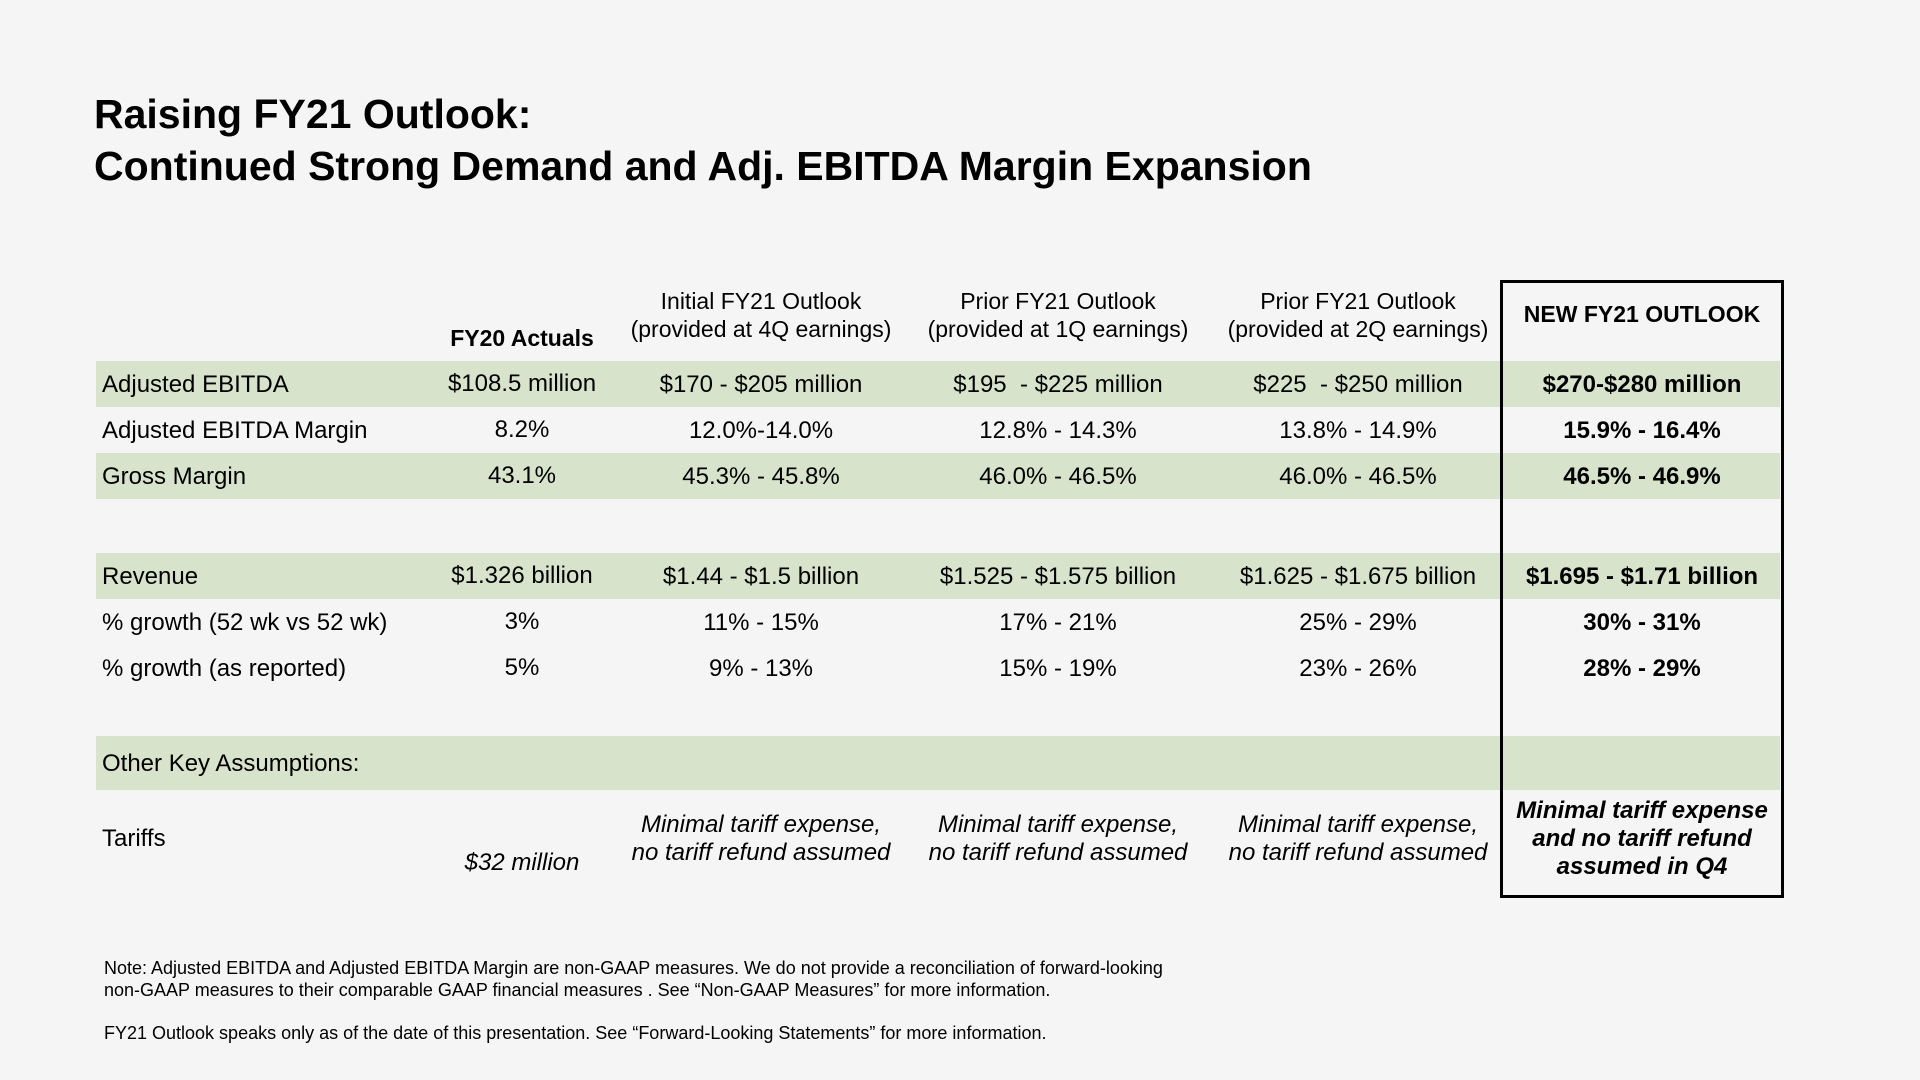 Image resolution: width=1920 pixels, height=1080 pixels. What do you see at coordinates (761, 329) in the screenshot?
I see `header-initial-line-2: (provided at 4Q earnings)` at bounding box center [761, 329].